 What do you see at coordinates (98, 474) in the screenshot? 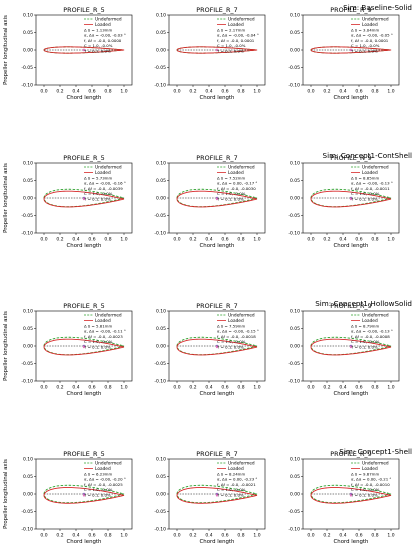
I see `stats-line: Δ δ = 6.23mm` at bounding box center [98, 474].